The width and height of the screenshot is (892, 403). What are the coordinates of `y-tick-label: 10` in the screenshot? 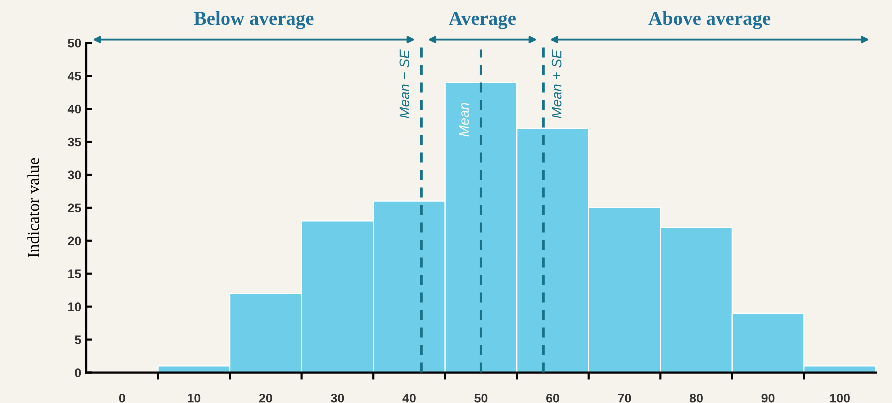 It's located at (75, 307).